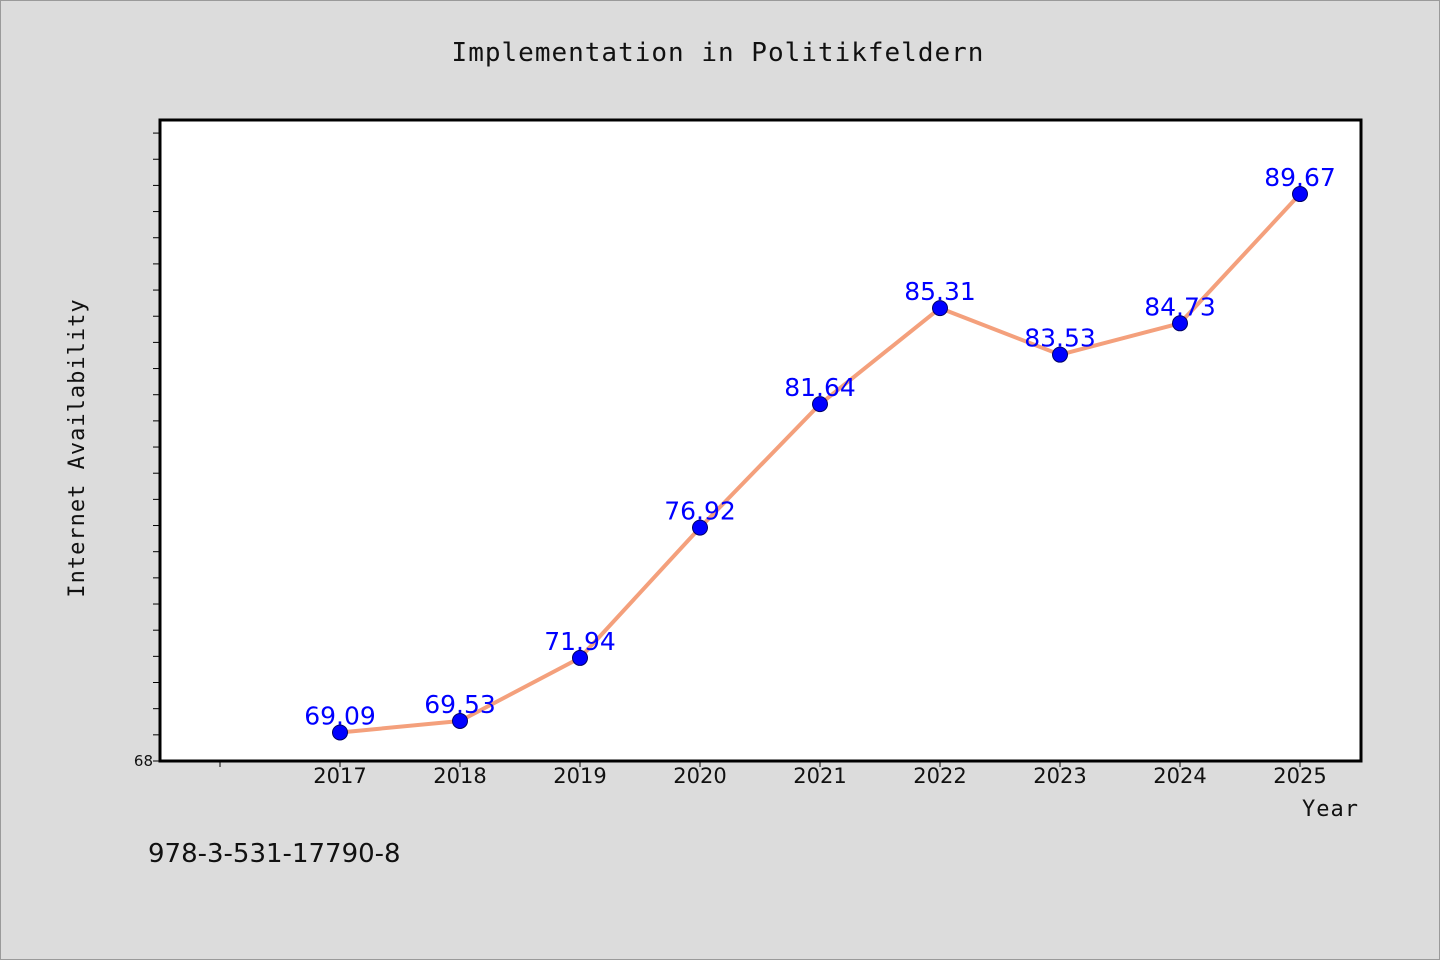 The width and height of the screenshot is (1440, 960). Describe the element at coordinates (580, 641) in the screenshot. I see `data-label: 71.94` at that location.